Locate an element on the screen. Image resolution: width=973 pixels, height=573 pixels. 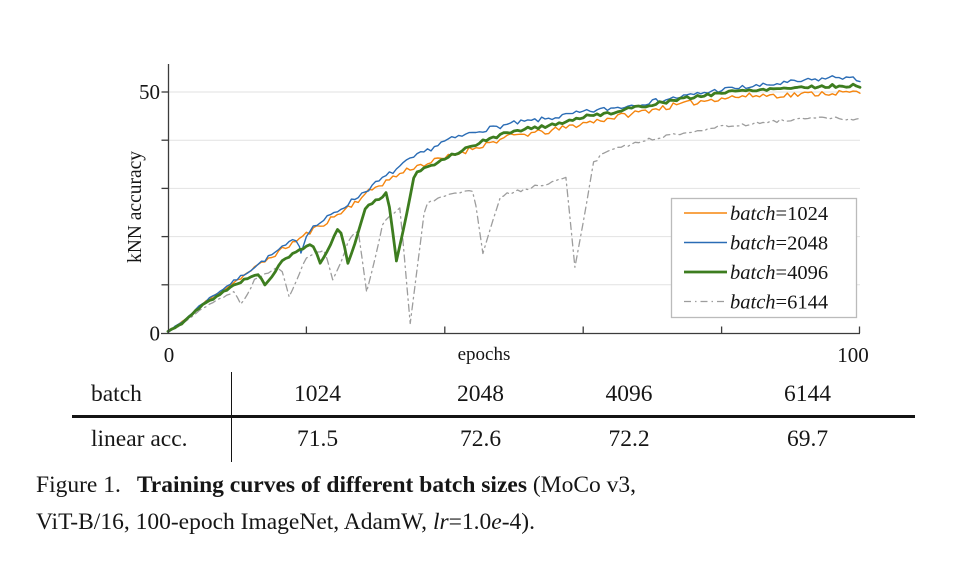
caption-bold-title: Training curves of different batch sizes is located at coordinates (331, 485).